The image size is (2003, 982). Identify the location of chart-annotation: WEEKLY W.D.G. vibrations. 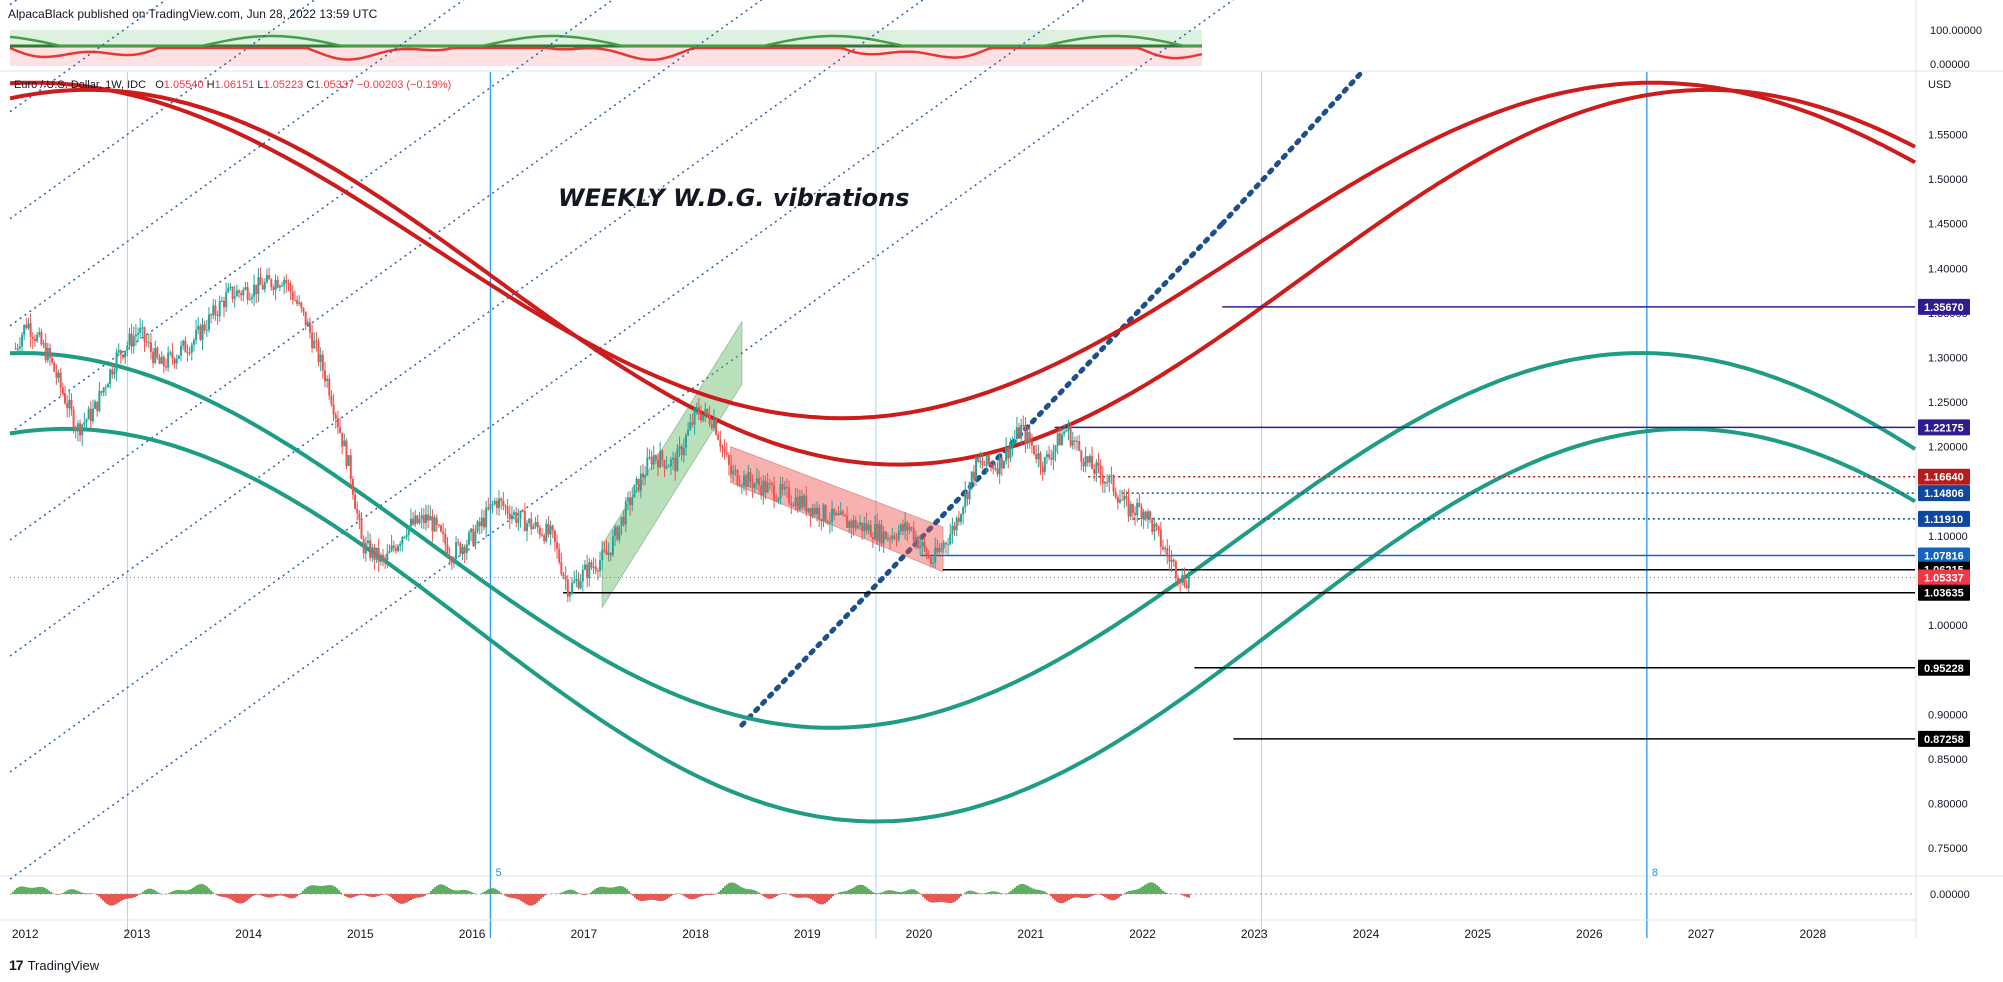
(734, 198).